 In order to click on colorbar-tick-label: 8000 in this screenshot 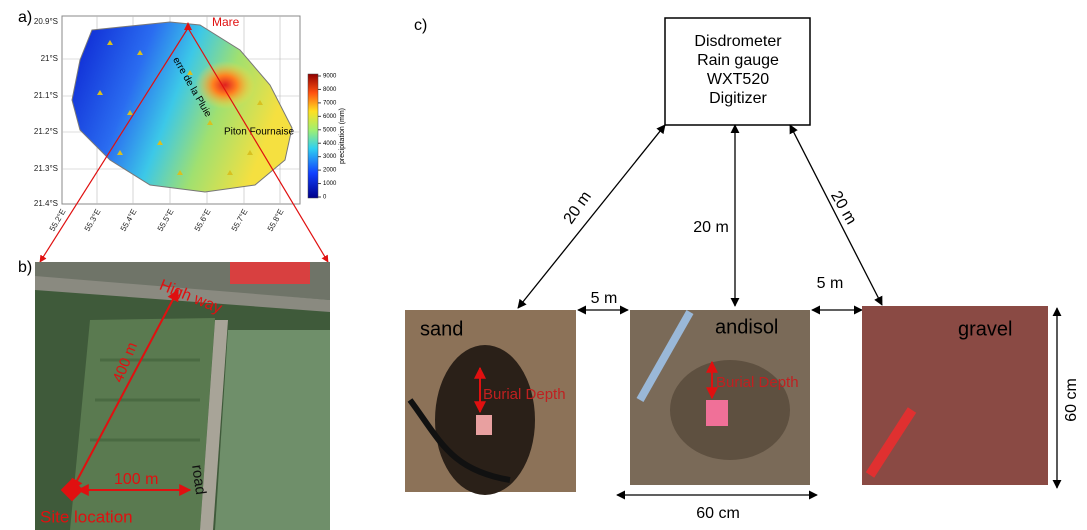, I will do `click(330, 90)`.